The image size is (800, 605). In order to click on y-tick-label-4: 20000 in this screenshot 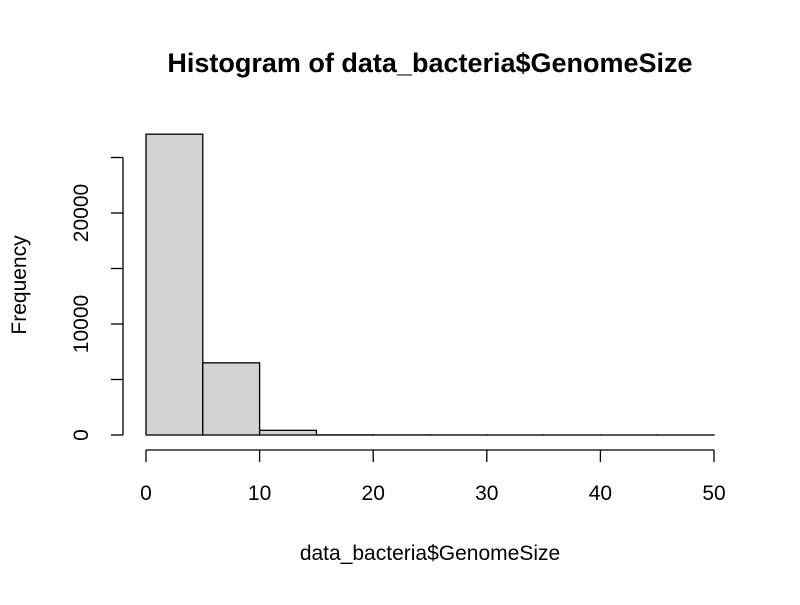, I will do `click(81, 213)`.